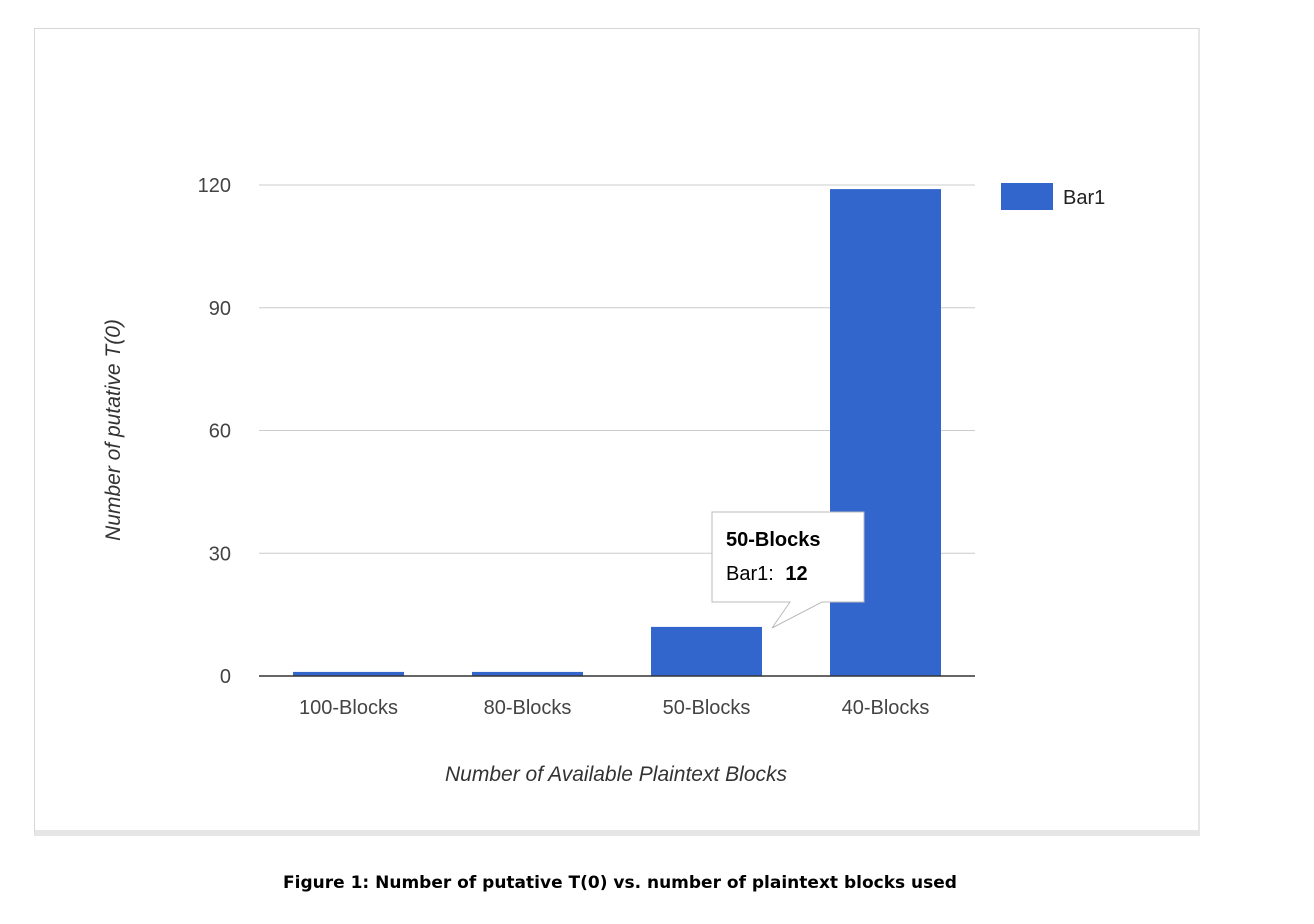  I want to click on bar-100-blocks, so click(348, 673).